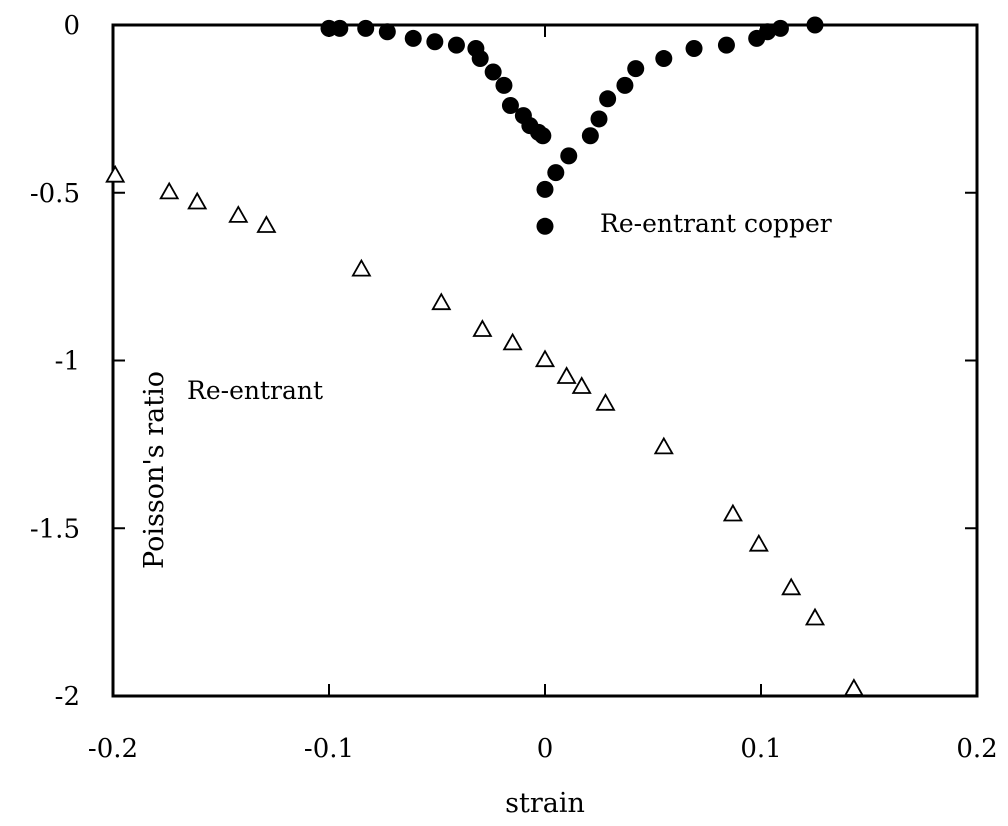 The image size is (1008, 826). Describe the element at coordinates (545, 803) in the screenshot. I see `x-axis-title: strain` at that location.